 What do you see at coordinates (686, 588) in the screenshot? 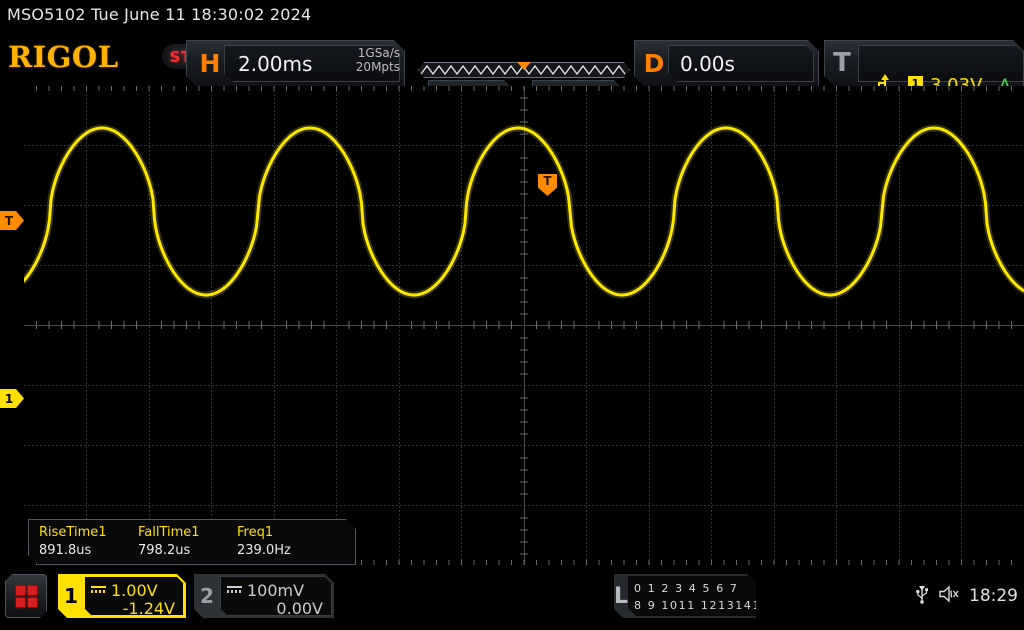
I see `logic-row-top: 0 1 2 3 4 5 6 7` at bounding box center [686, 588].